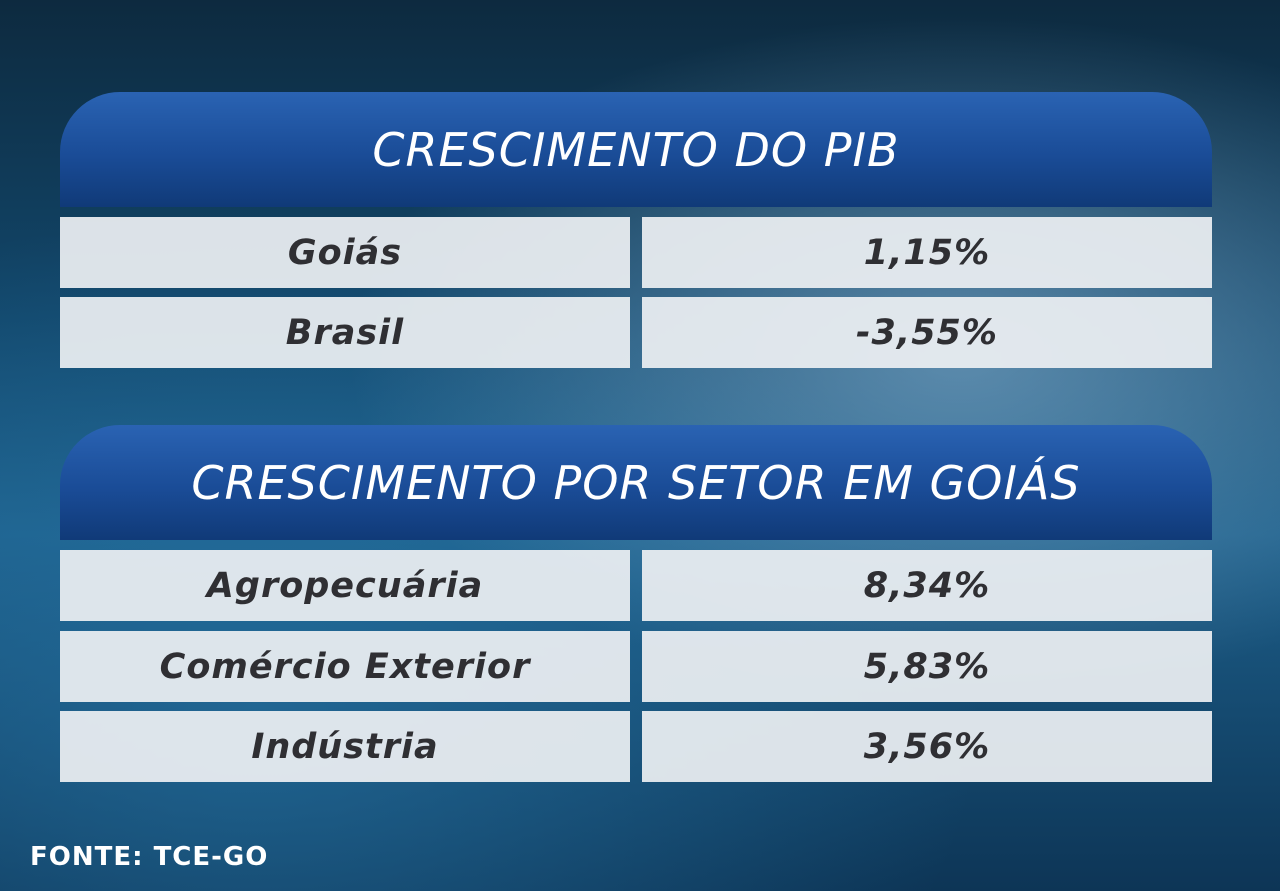 This screenshot has height=891, width=1280. I want to click on value-cell: 8,34%, so click(927, 585).